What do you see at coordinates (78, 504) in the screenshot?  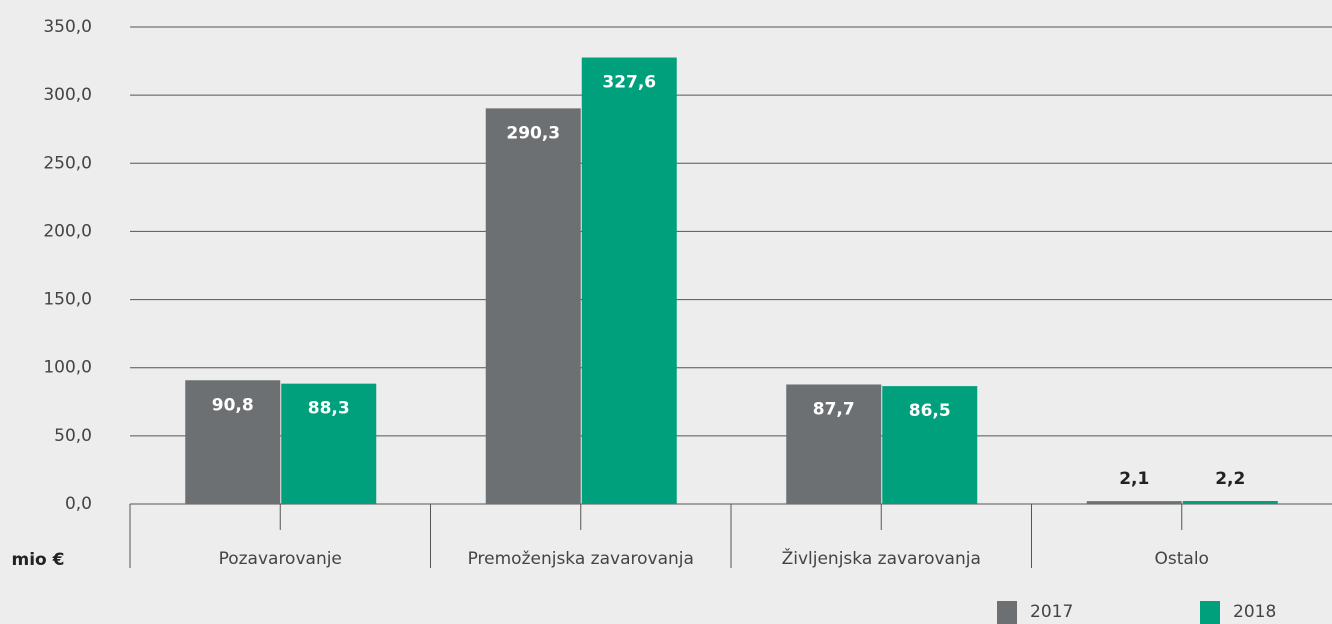 I see `y-tick-label: 0,0` at bounding box center [78, 504].